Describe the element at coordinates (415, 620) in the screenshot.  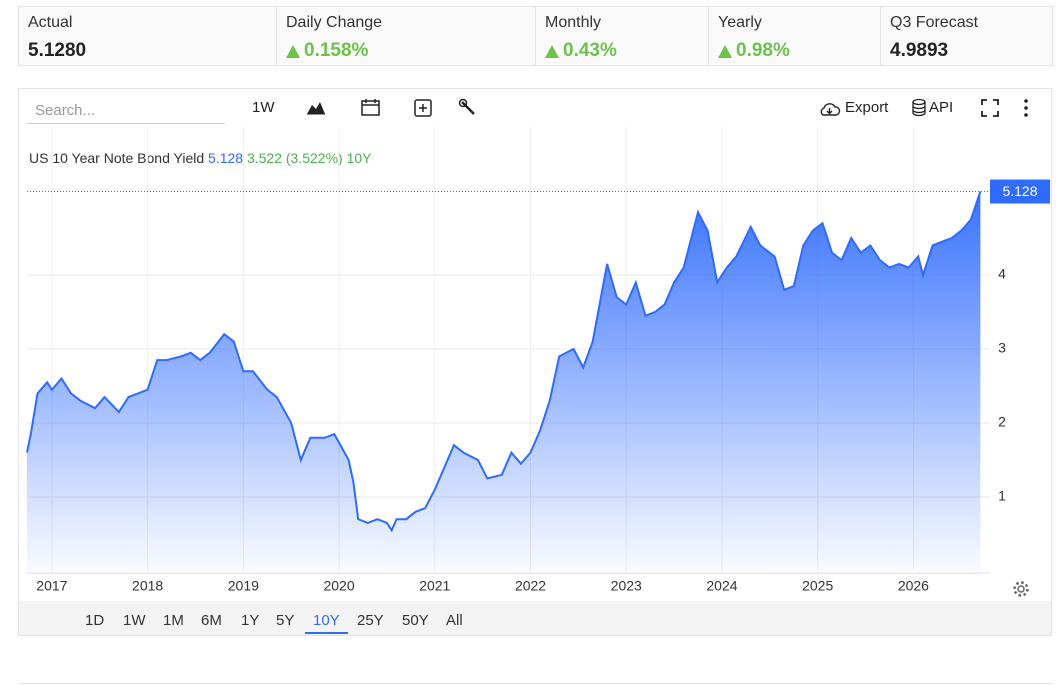
I see `range-button: 50Y` at that location.